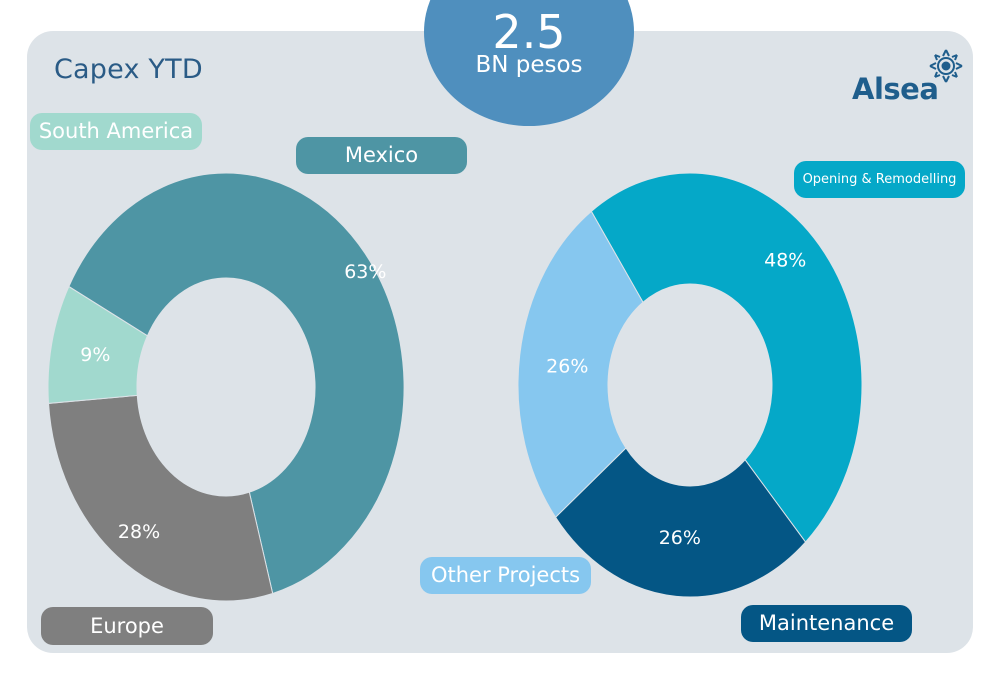 This screenshot has width=1000, height=685. I want to click on data-label-south-america: 9%, so click(95, 355).